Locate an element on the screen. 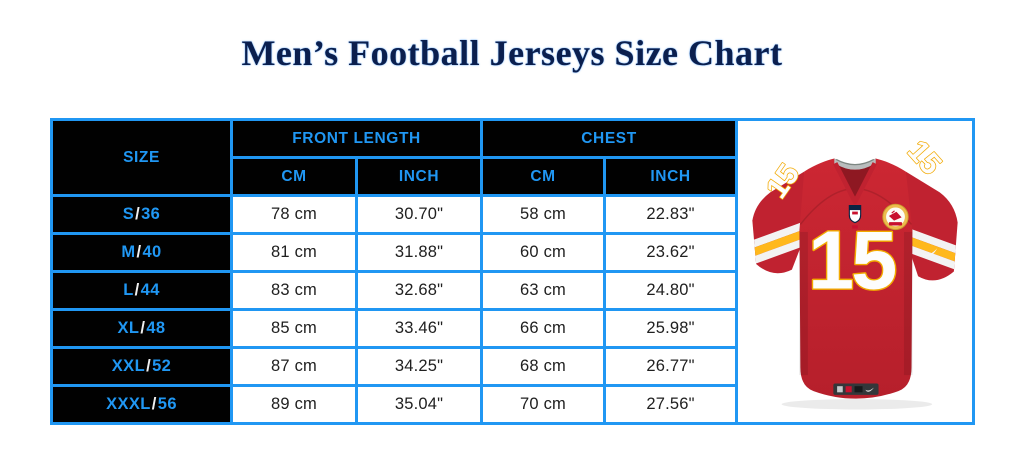 This screenshot has height=471, width=1024. front-cm-cell: 89 cm is located at coordinates (294, 404).